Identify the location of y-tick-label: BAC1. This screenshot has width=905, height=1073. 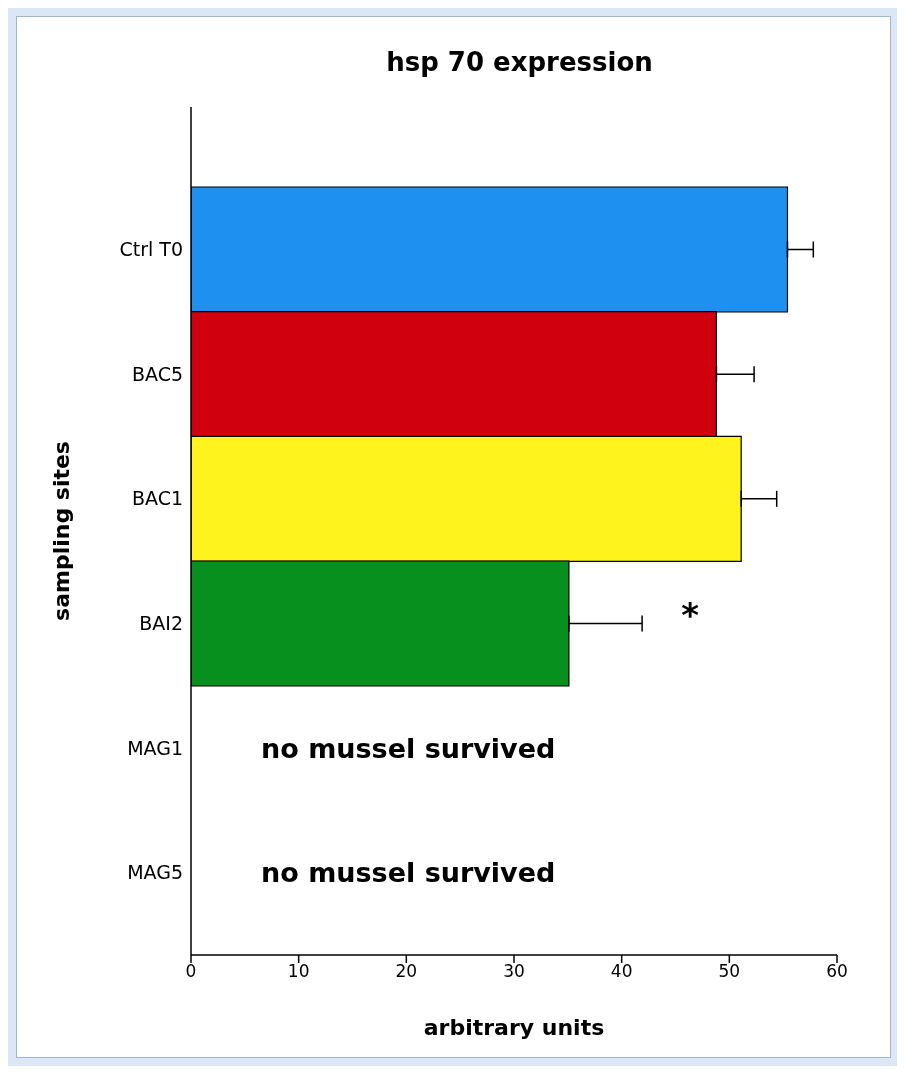
(157, 498).